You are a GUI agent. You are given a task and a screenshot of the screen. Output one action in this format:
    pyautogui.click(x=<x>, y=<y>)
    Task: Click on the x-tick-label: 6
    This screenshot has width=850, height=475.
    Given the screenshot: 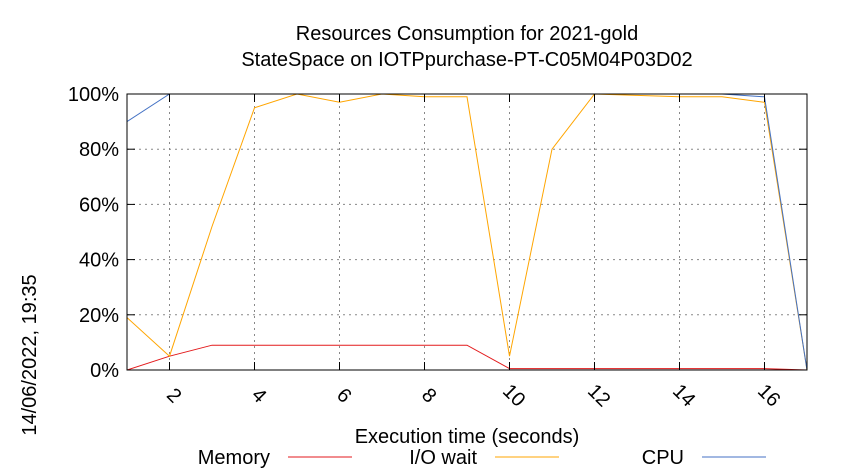 What is the action you would take?
    pyautogui.click(x=343, y=395)
    